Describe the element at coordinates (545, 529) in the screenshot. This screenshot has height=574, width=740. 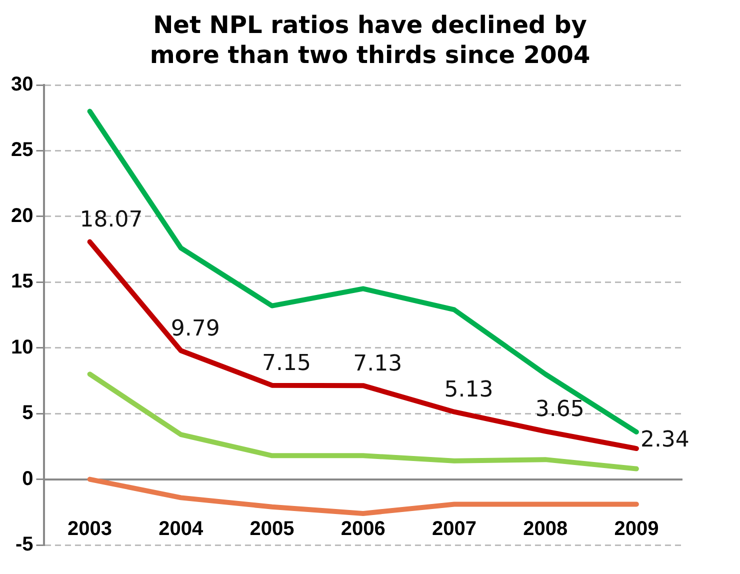
I see `x-tick-label: 2008` at that location.